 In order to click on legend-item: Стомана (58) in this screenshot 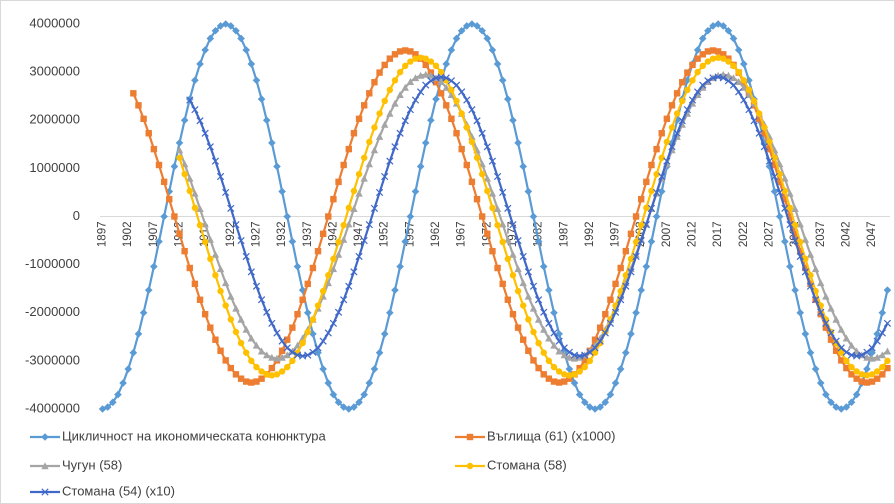, I will do `click(511, 464)`.